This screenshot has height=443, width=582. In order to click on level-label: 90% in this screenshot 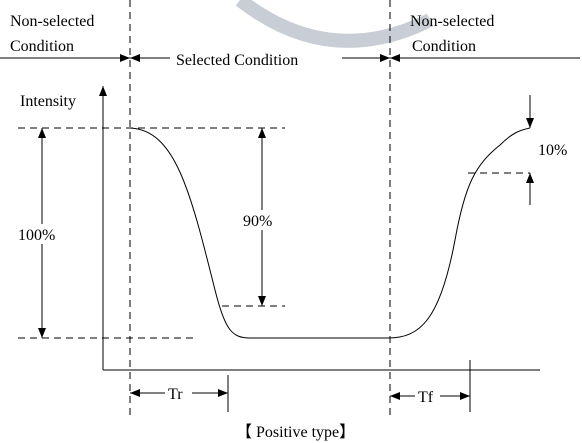, I will do `click(257, 221)`.